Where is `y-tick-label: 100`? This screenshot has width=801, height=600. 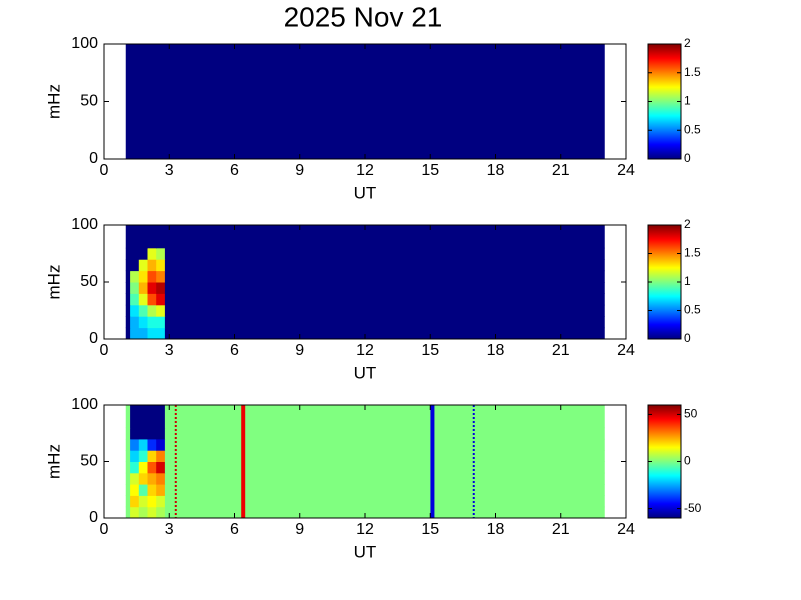 y-tick-label: 100 is located at coordinates (84, 43).